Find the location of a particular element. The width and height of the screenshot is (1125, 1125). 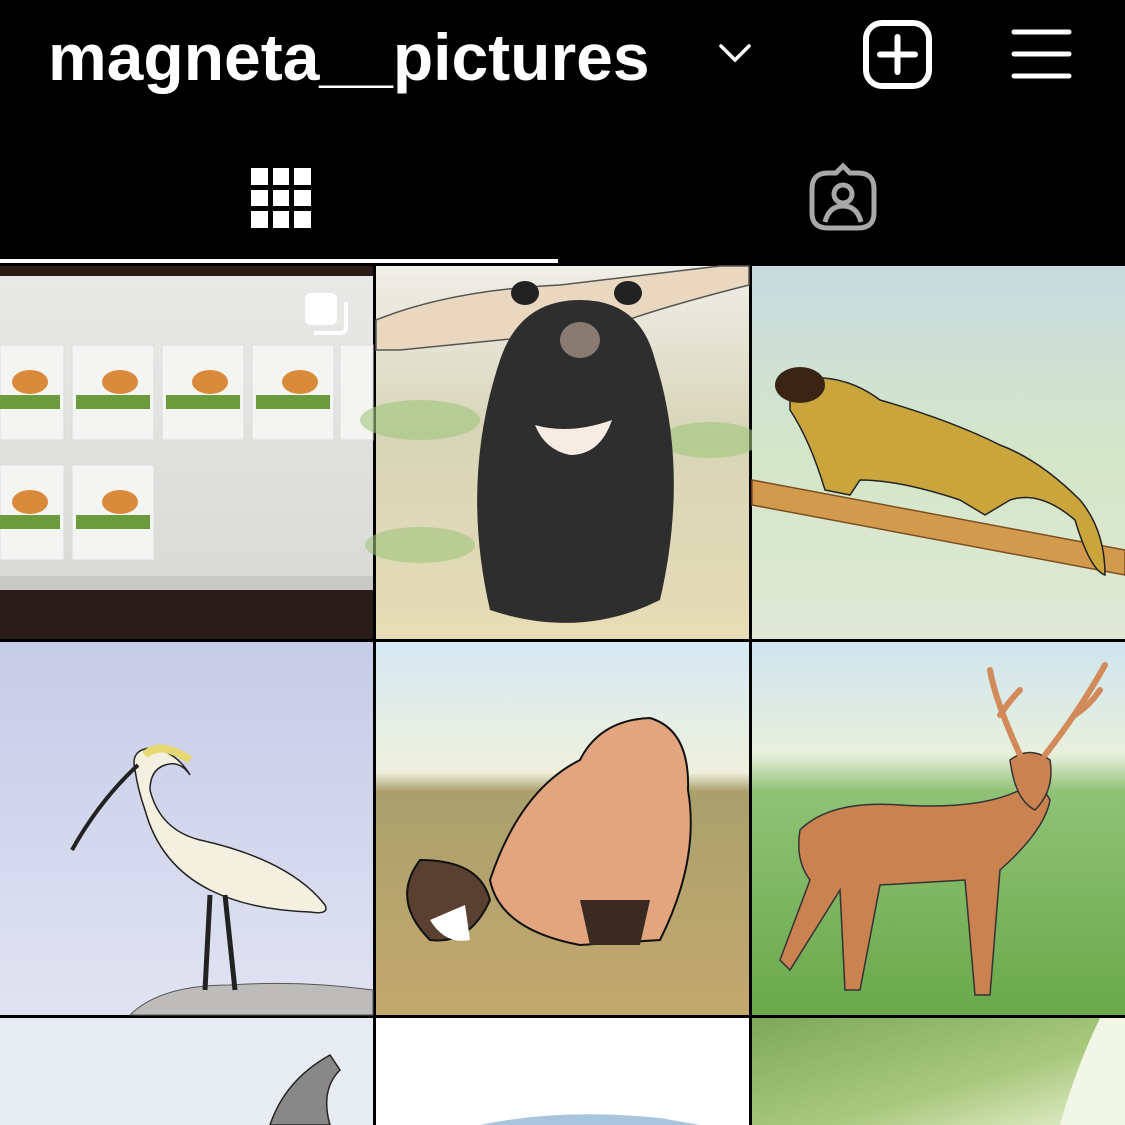

menu-button is located at coordinates (1041, 54).